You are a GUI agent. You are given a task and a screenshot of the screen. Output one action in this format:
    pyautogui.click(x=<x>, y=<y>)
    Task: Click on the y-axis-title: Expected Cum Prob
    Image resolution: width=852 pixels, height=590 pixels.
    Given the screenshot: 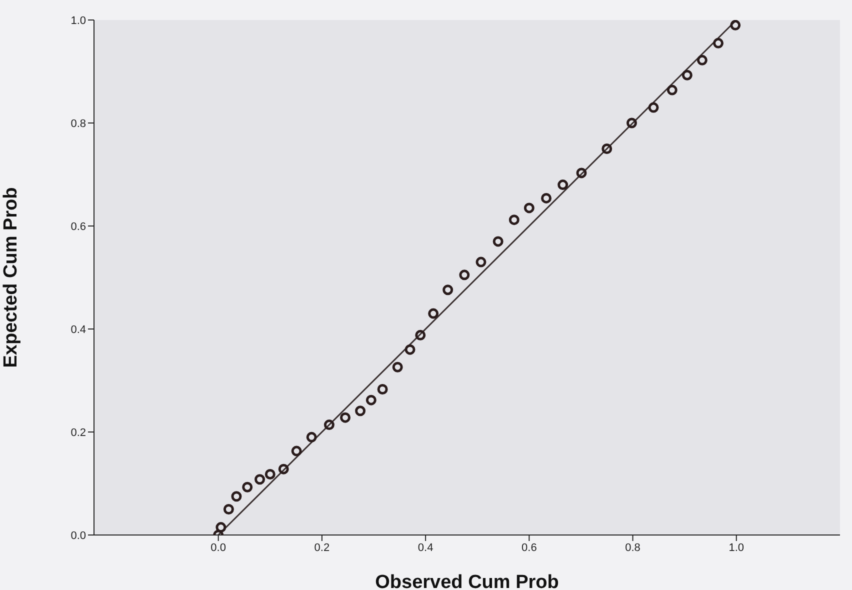 What is the action you would take?
    pyautogui.click(x=11, y=277)
    